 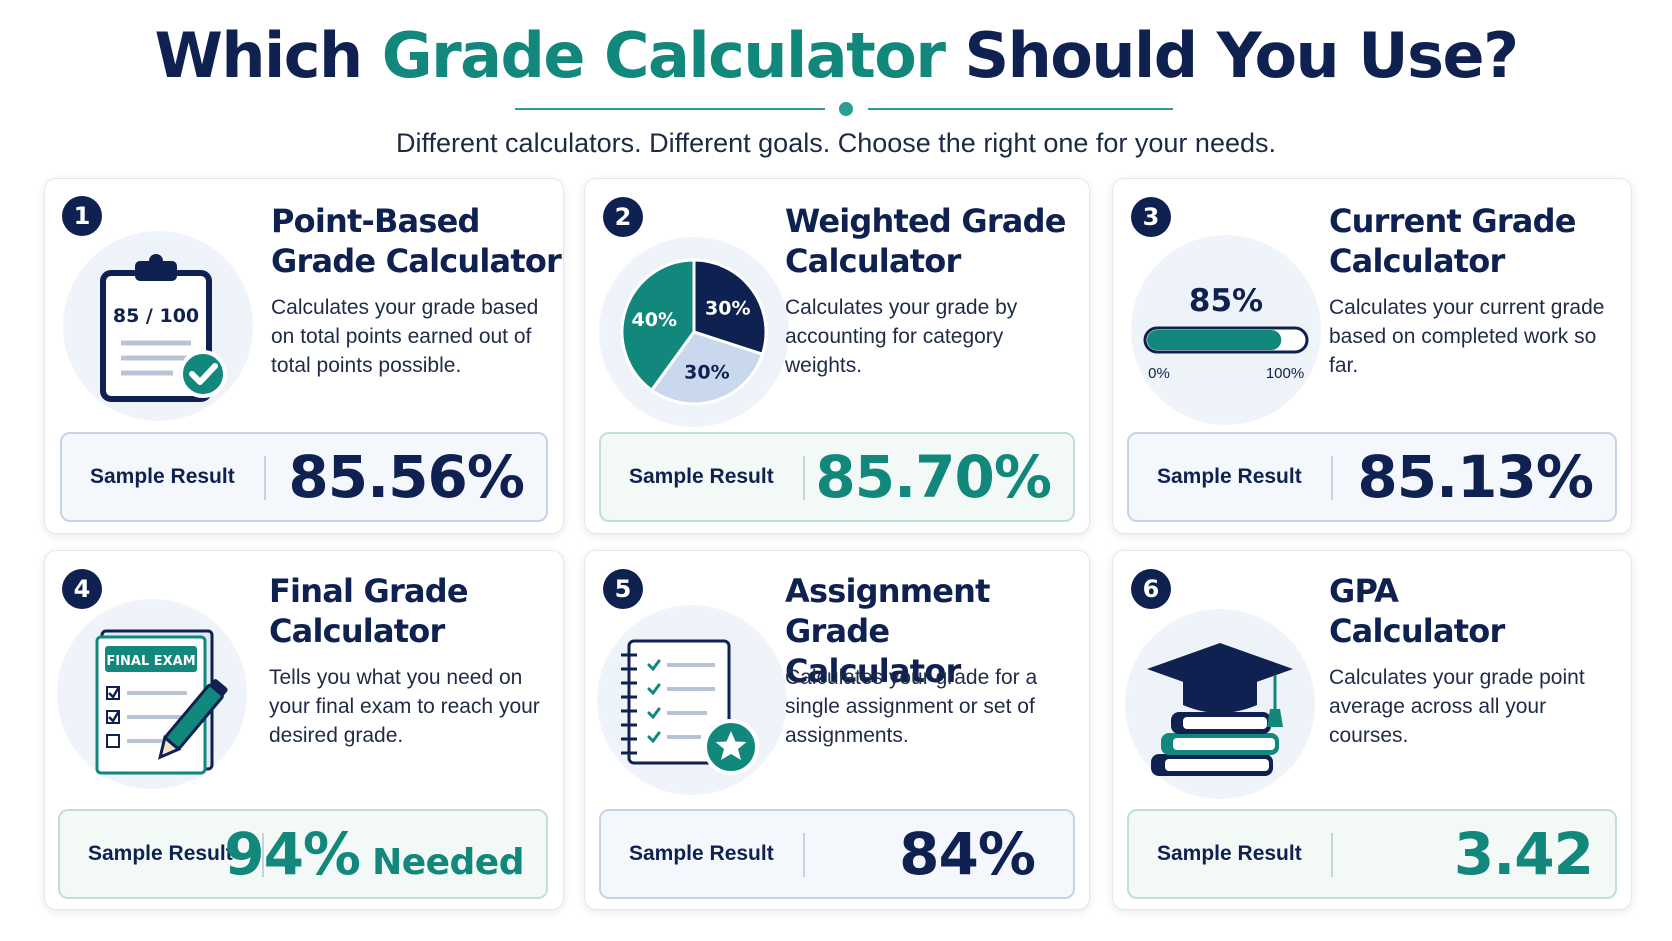 I want to click on sample-result-value: 85.56%, so click(x=406, y=477).